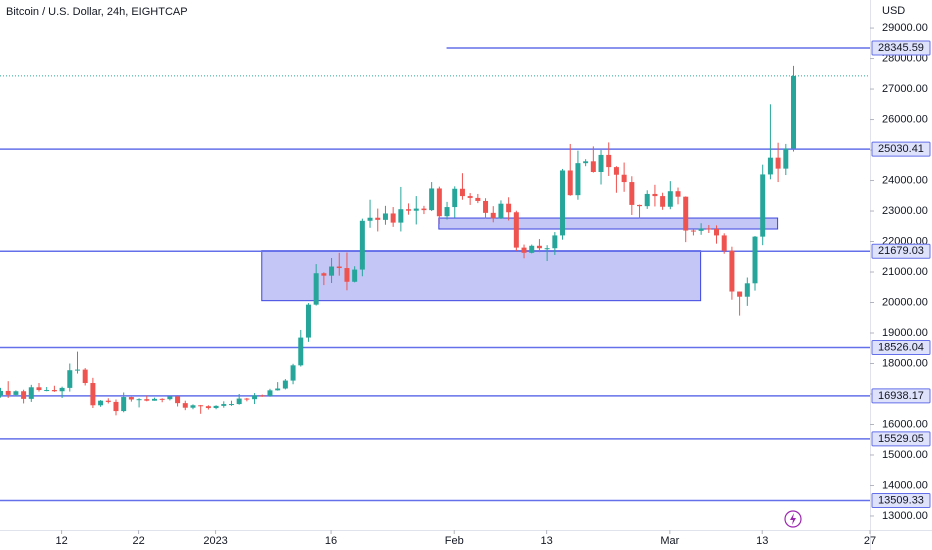 The image size is (932, 550). I want to click on x-tick-label: 12, so click(61, 541).